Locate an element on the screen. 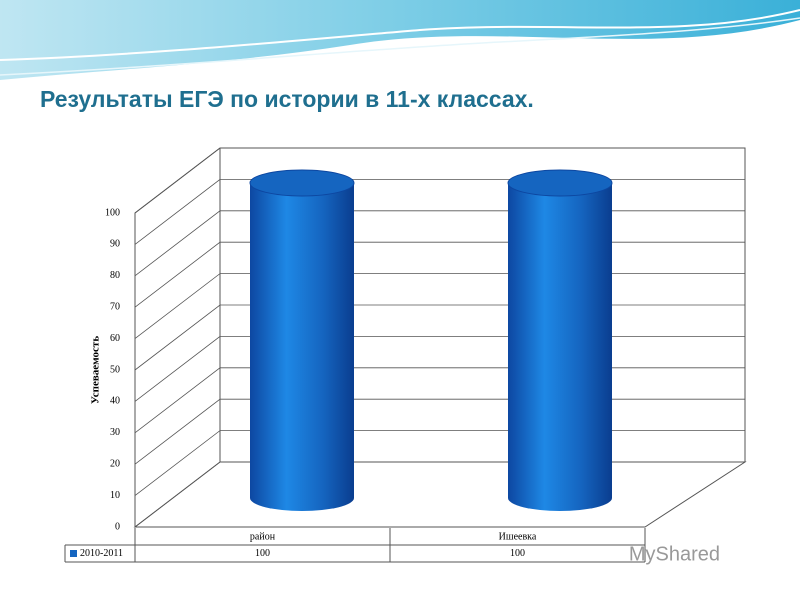 The height and width of the screenshot is (600, 800). header-decoration is located at coordinates (400, 40).